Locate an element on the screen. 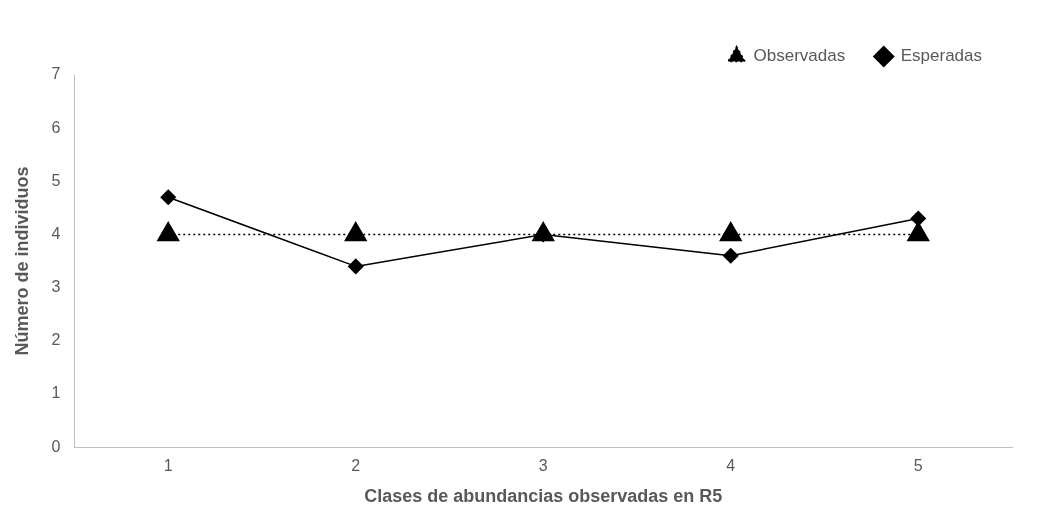  y-tick-label: 6 is located at coordinates (56, 127).